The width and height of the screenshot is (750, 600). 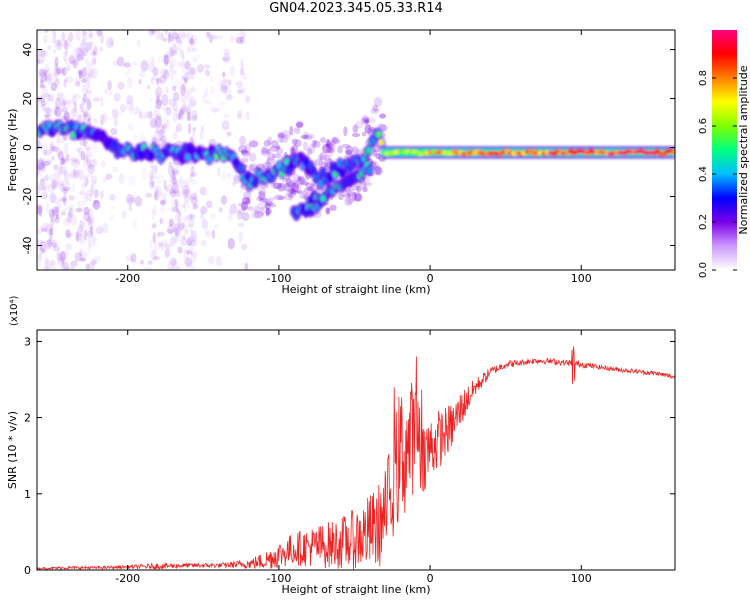 What do you see at coordinates (12, 450) in the screenshot?
I see `snr-y-label: SNR (10 * v/v)` at bounding box center [12, 450].